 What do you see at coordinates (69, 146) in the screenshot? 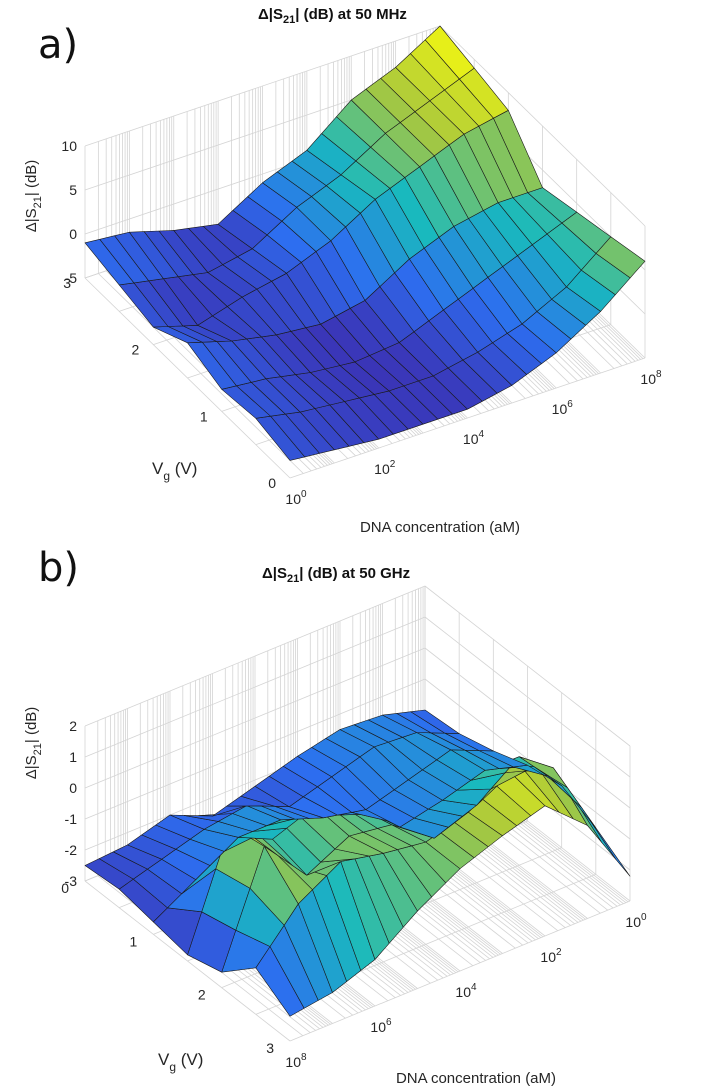
I see `z-tick-label: 10` at bounding box center [69, 146].